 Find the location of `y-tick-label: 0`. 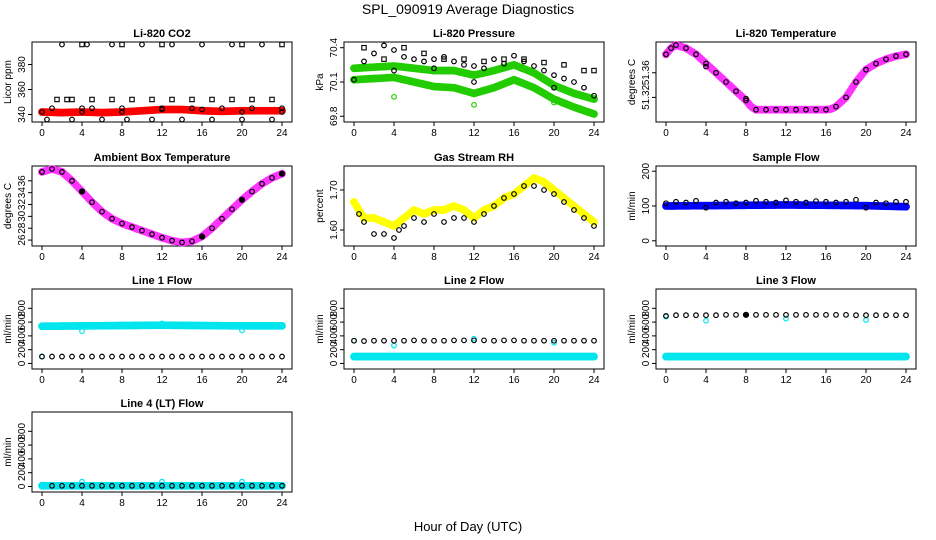

y-tick-label: 0 is located at coordinates (646, 363).